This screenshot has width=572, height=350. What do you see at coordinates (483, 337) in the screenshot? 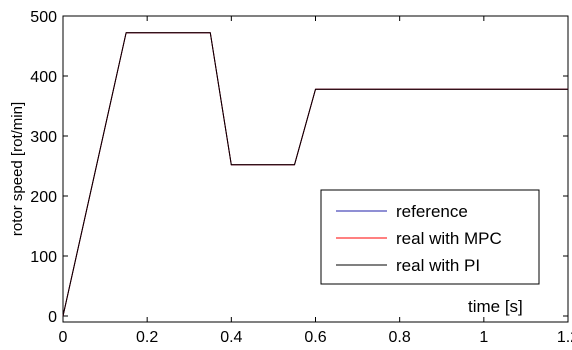
I see `x-tick-label: 1` at bounding box center [483, 337].